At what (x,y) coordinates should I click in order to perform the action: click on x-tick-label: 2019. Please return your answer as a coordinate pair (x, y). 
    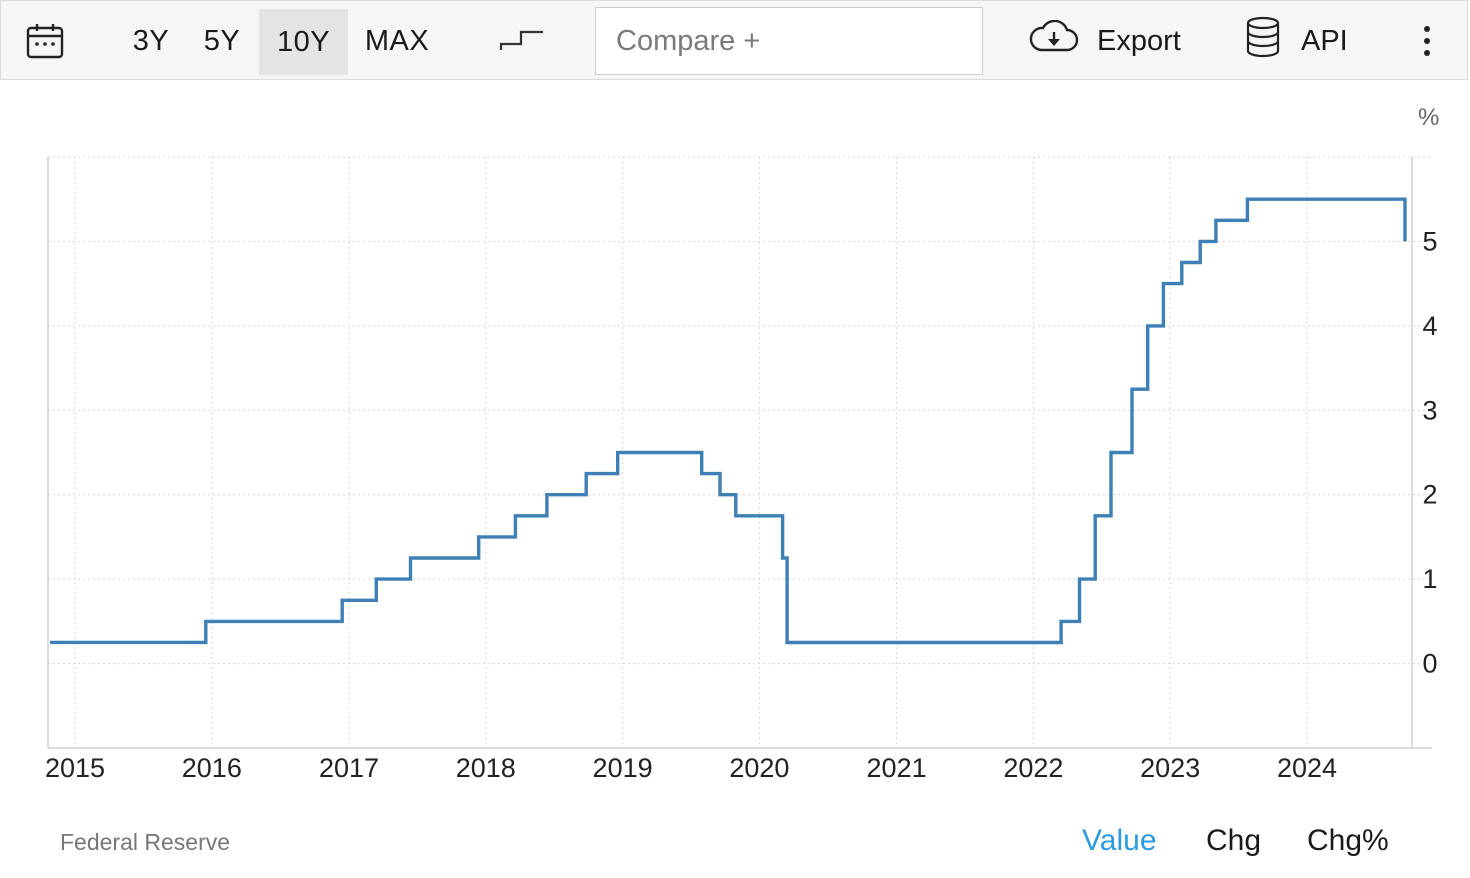
    Looking at the image, I should click on (623, 768).